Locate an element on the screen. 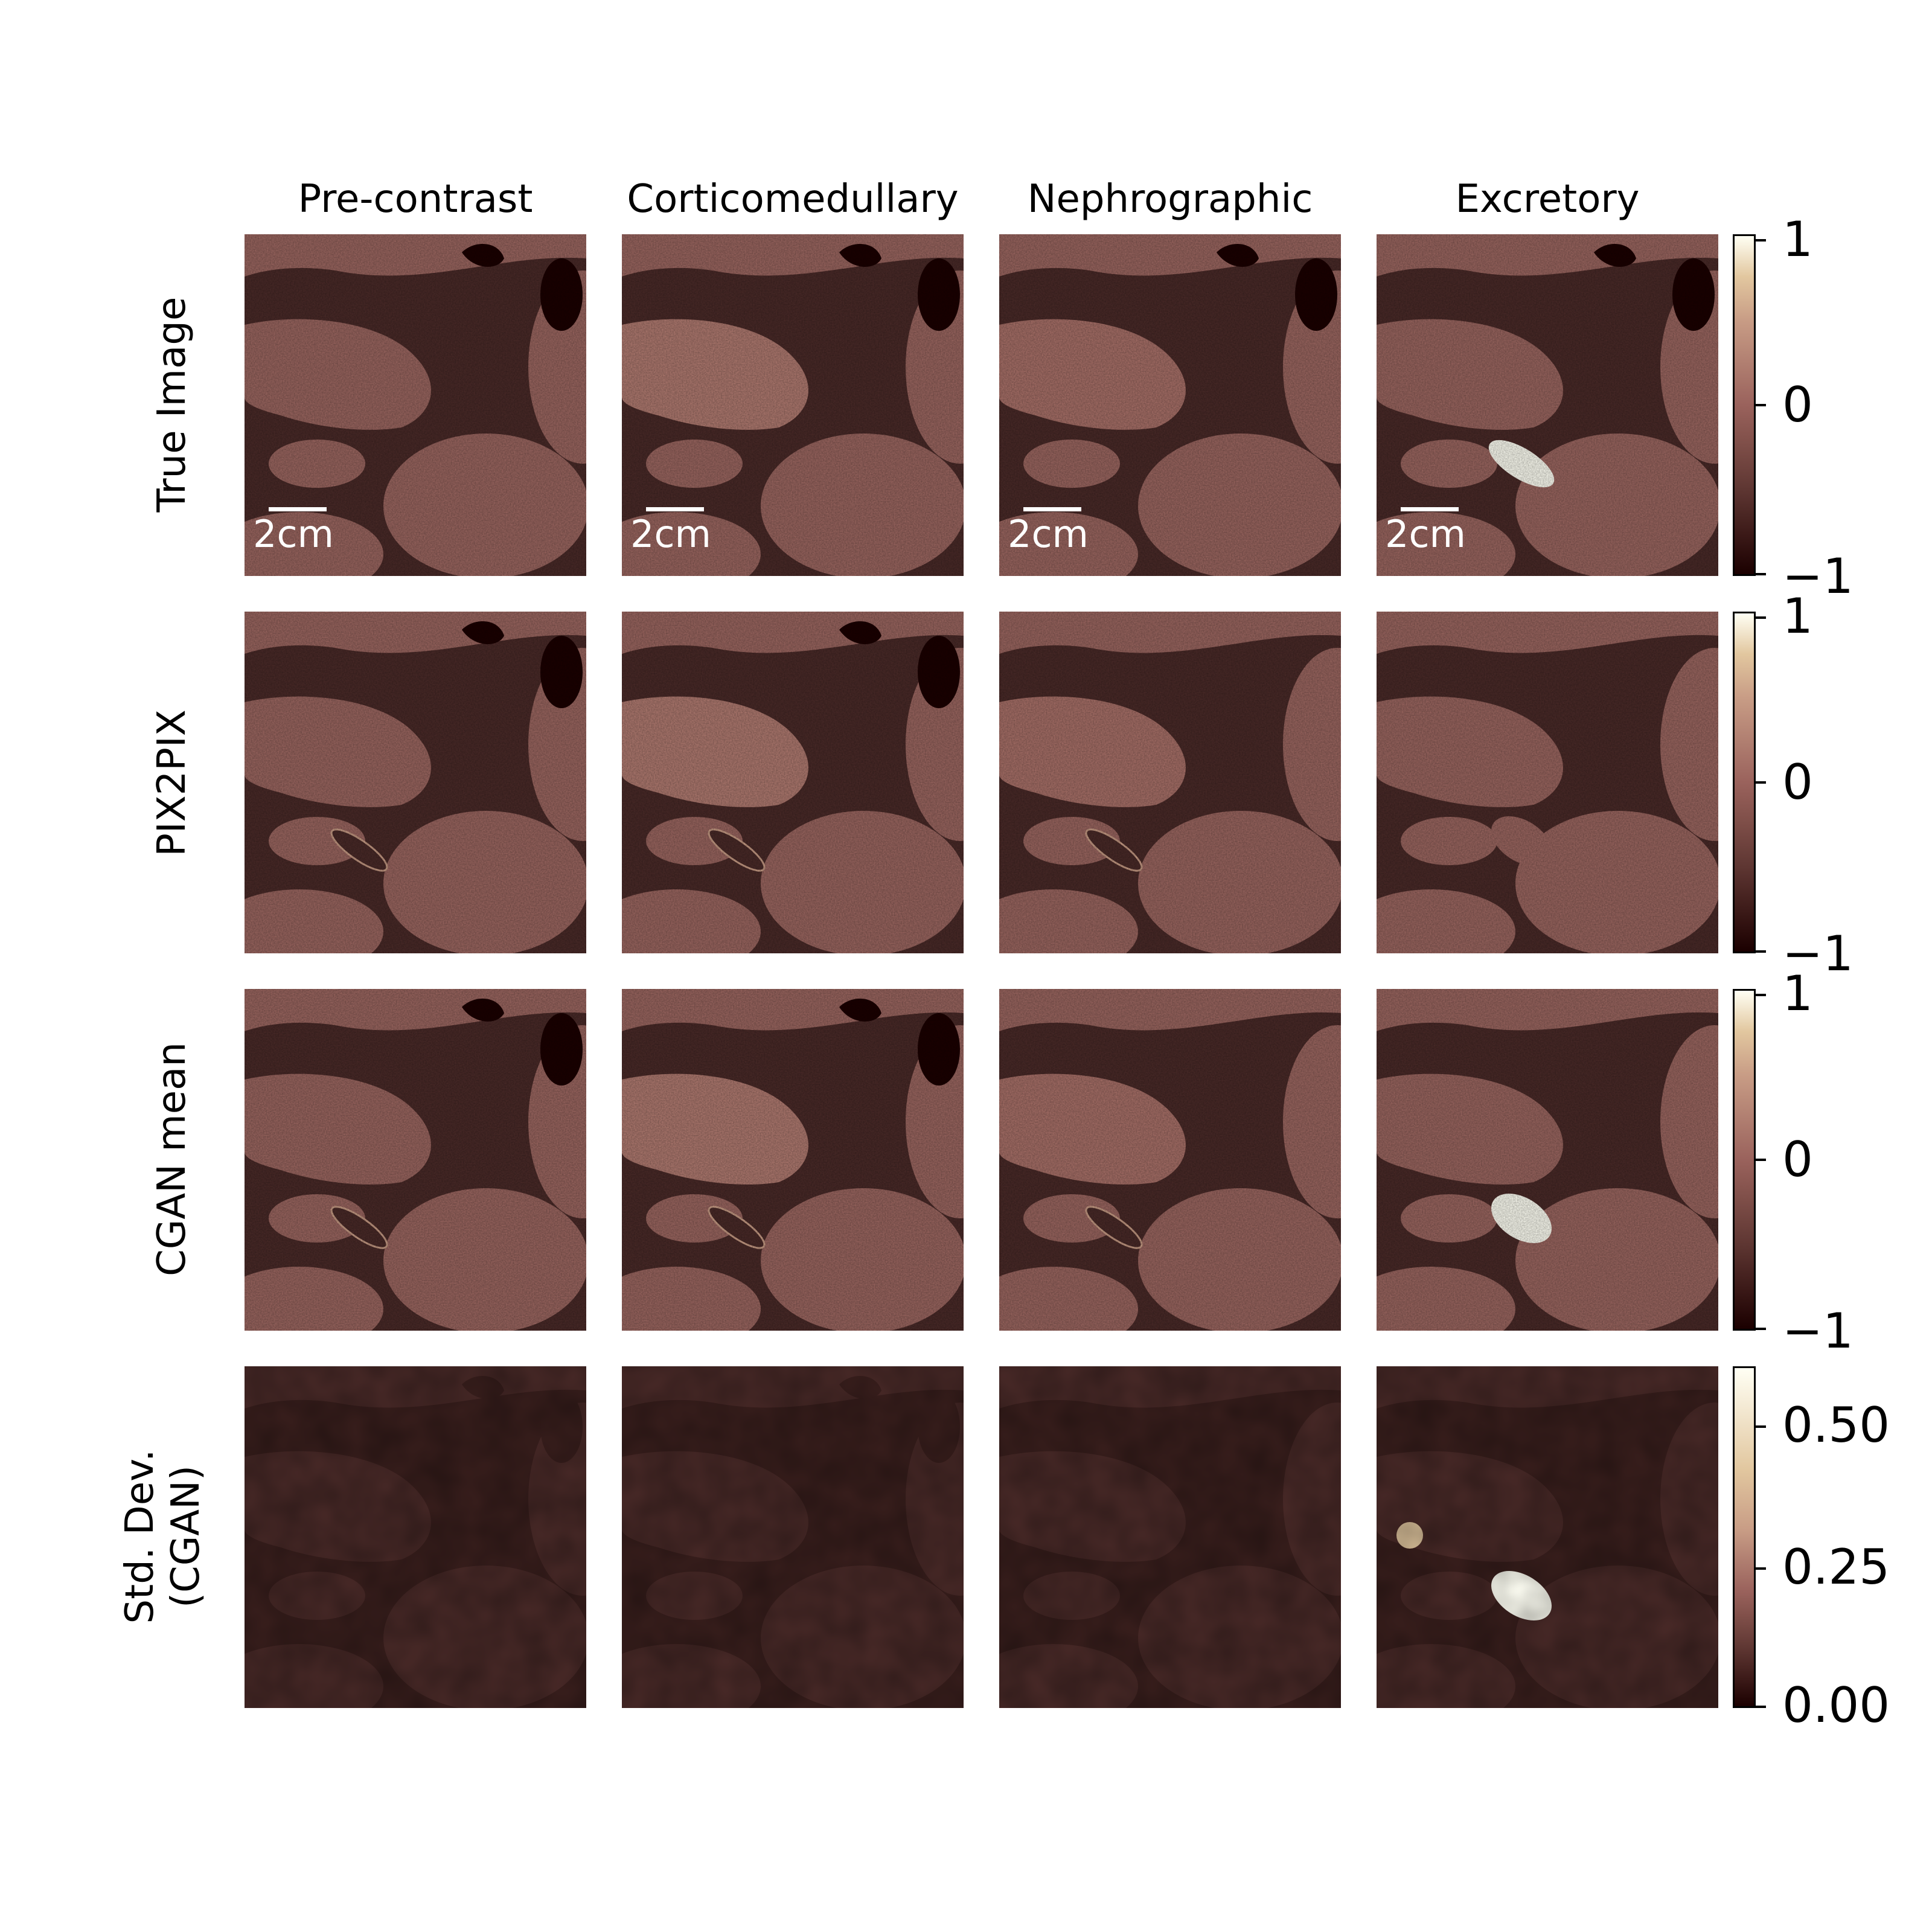 This screenshot has width=1932, height=1932. colorbar-2-label-bottom: −1 is located at coordinates (1818, 954).